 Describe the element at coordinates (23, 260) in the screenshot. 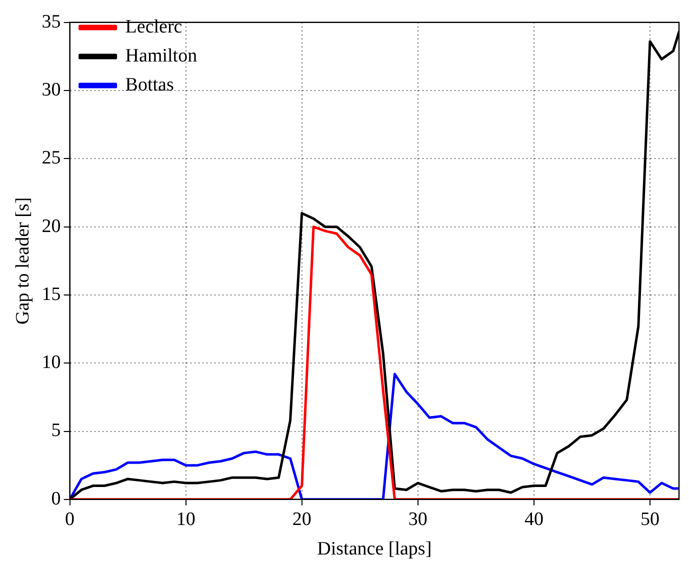

I see `y-axis-title: Gap to leader [s]` at that location.